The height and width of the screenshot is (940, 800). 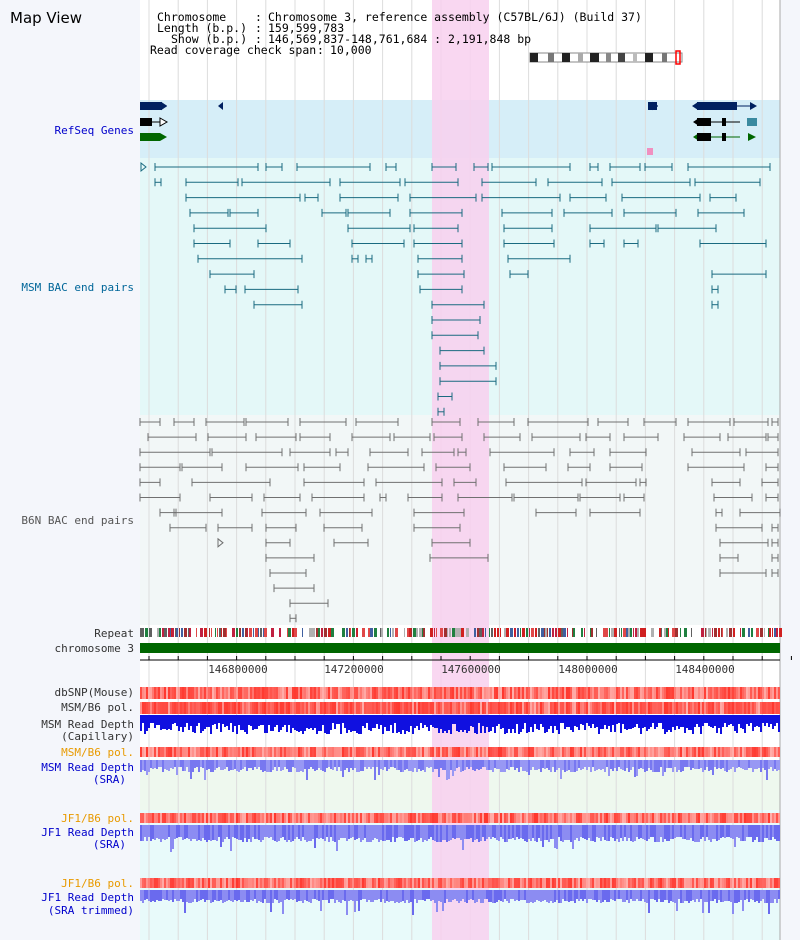 I want to click on refseq-gene-track, so click(x=448, y=128).